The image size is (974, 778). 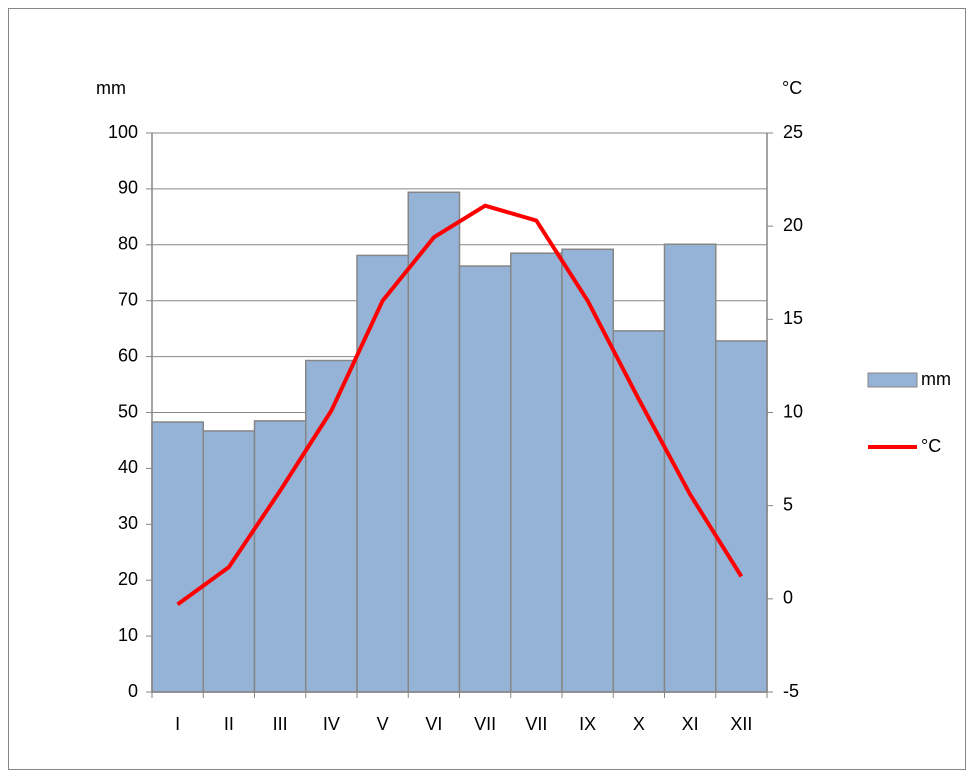 I want to click on x-tick-label: X, so click(x=639, y=724).